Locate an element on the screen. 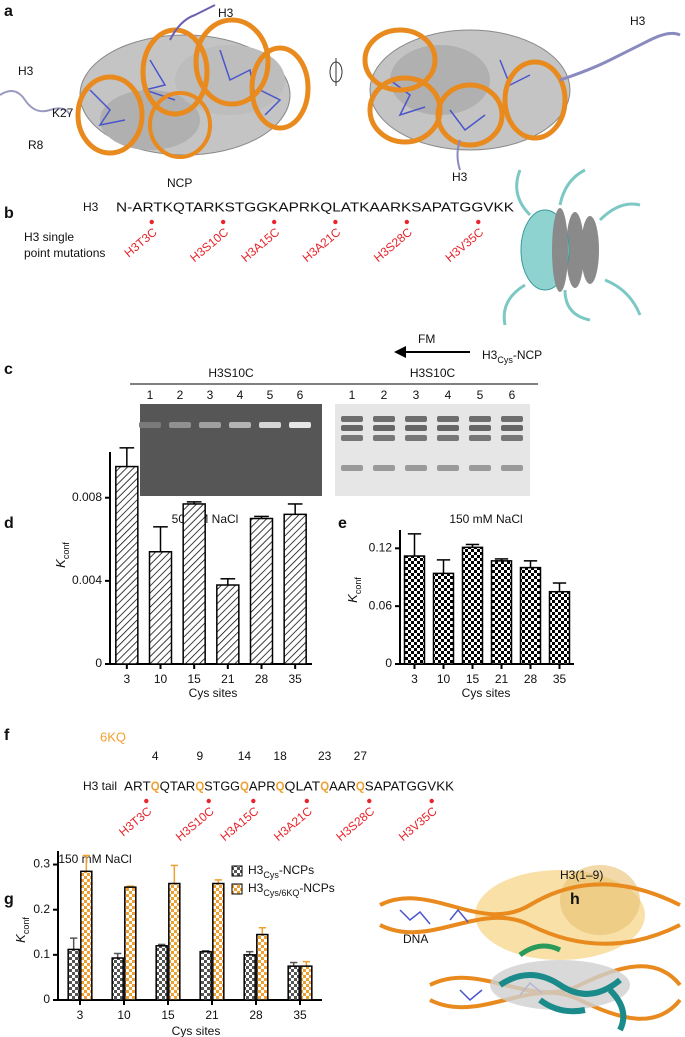 Image resolution: width=685 pixels, height=1037 pixels. mutation-title: H3 single is located at coordinates (49, 237).